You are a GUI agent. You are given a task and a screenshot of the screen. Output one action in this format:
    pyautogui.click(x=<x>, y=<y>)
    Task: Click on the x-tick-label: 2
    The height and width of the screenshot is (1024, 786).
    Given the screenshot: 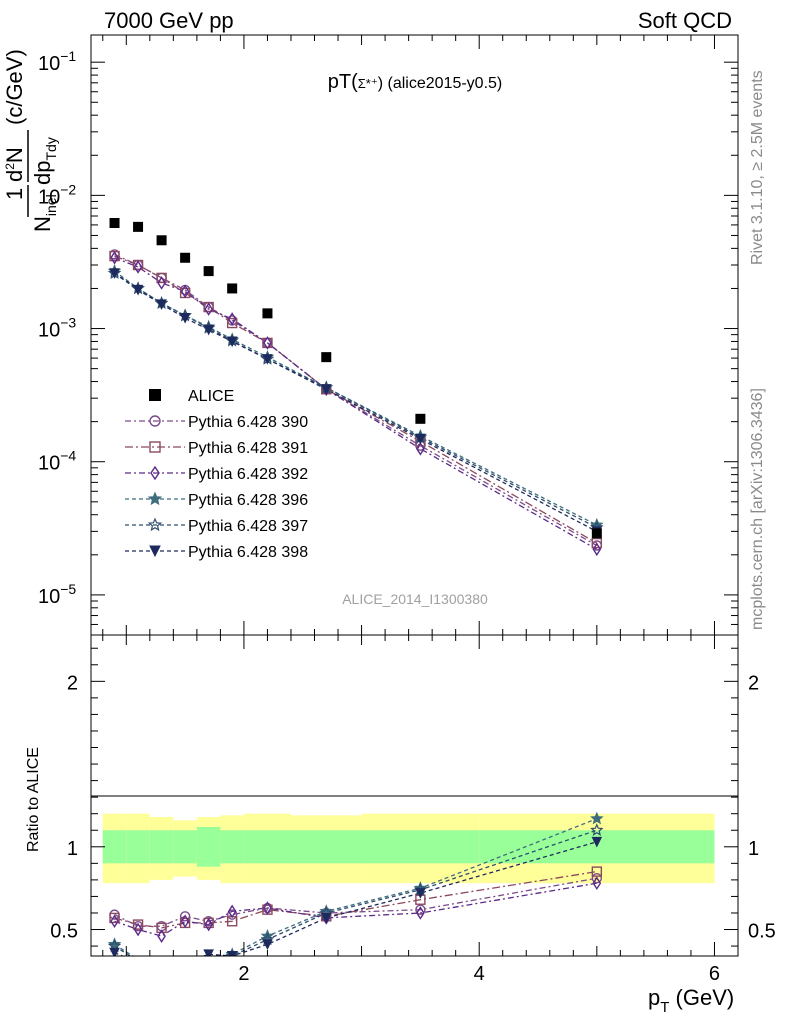 What is the action you would take?
    pyautogui.click(x=243, y=974)
    